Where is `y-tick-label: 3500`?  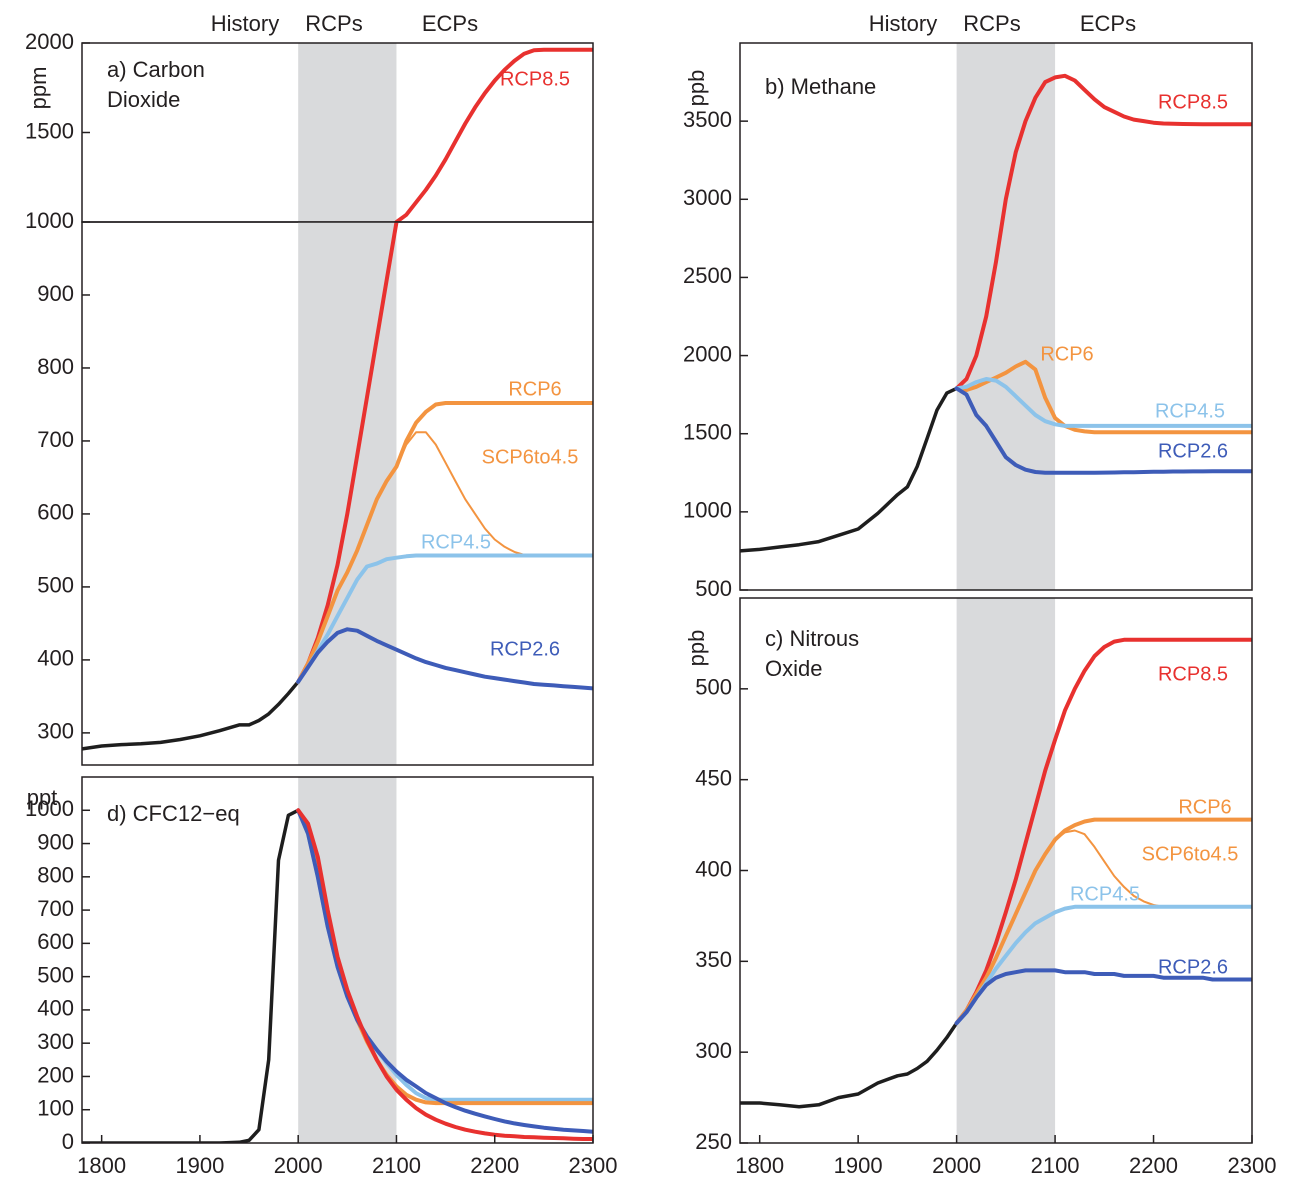
y-tick-label: 3500 is located at coordinates (707, 119).